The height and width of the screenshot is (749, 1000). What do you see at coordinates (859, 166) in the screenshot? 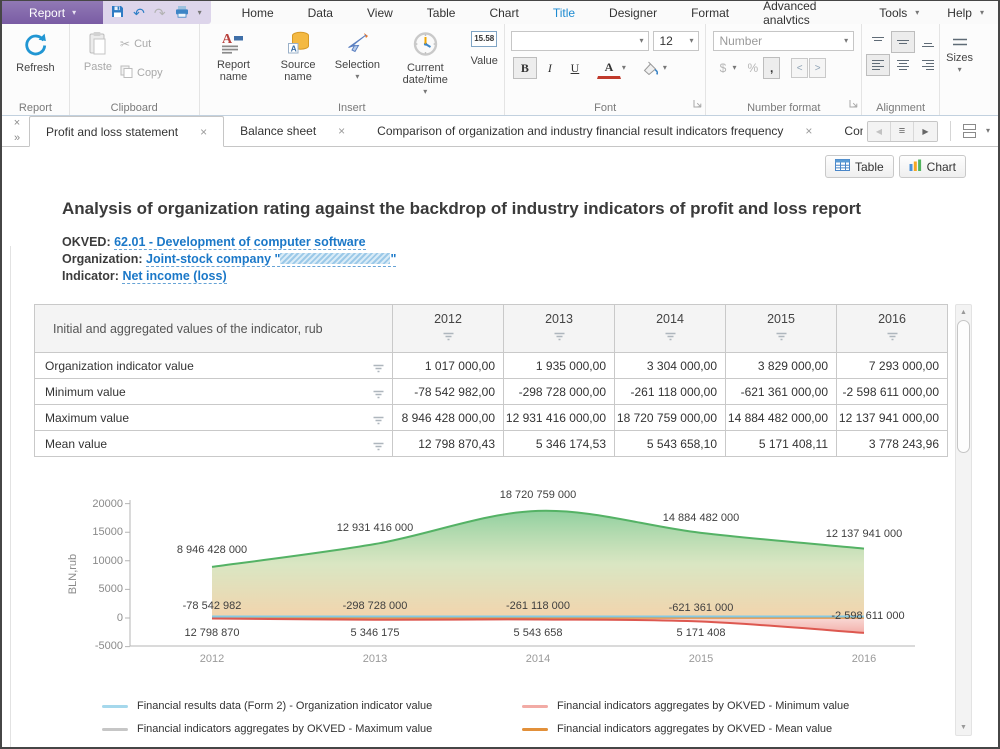
I see `table-view-button: Table` at bounding box center [859, 166].